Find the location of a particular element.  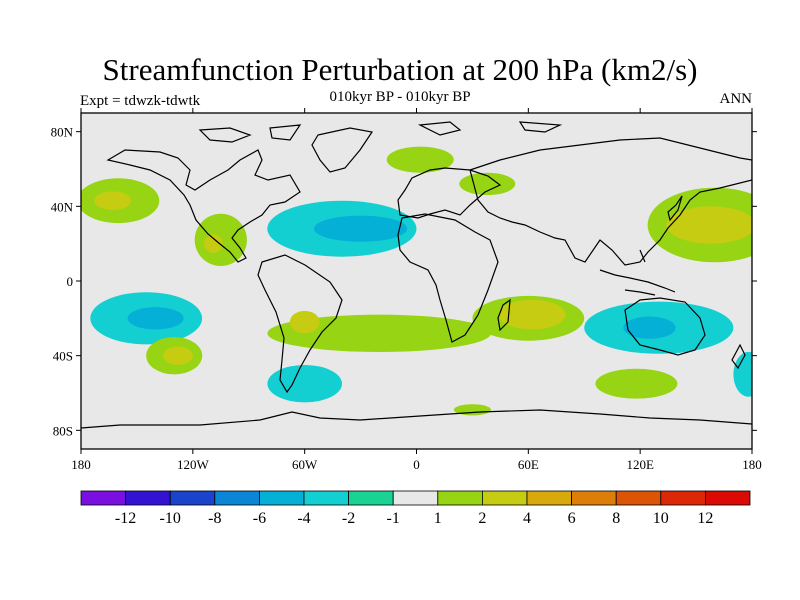

contour-southern-ocean-negative is located at coordinates (305, 384).